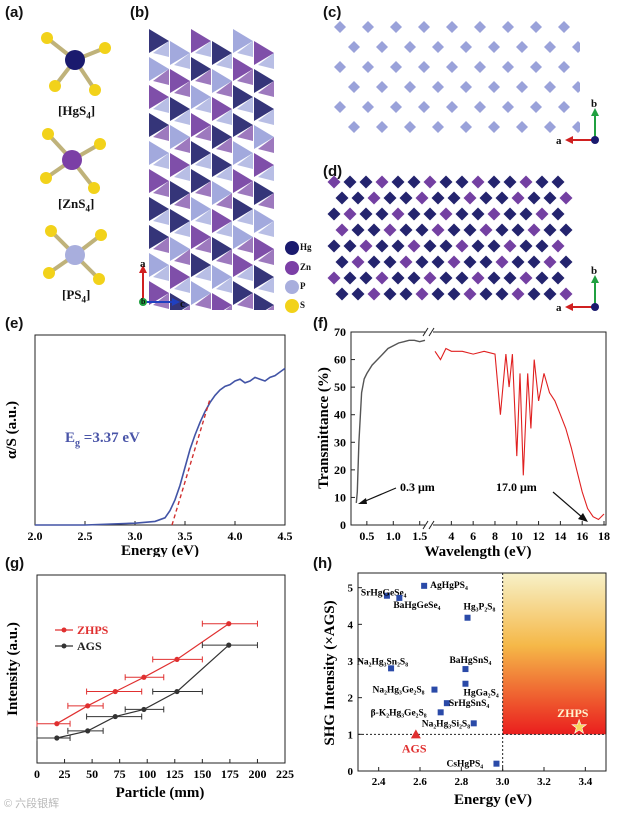 This screenshot has width=618, height=813. I want to click on chart-f-ytick: 40, so click(340, 415).